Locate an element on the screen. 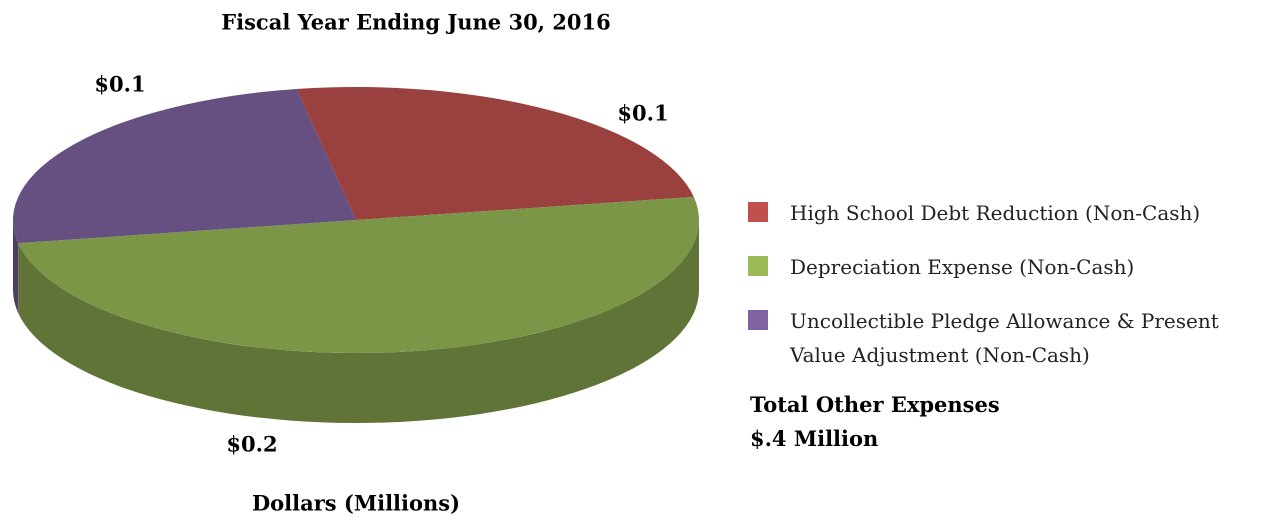 This screenshot has width=1271, height=518. pie-side is located at coordinates (16, 267).